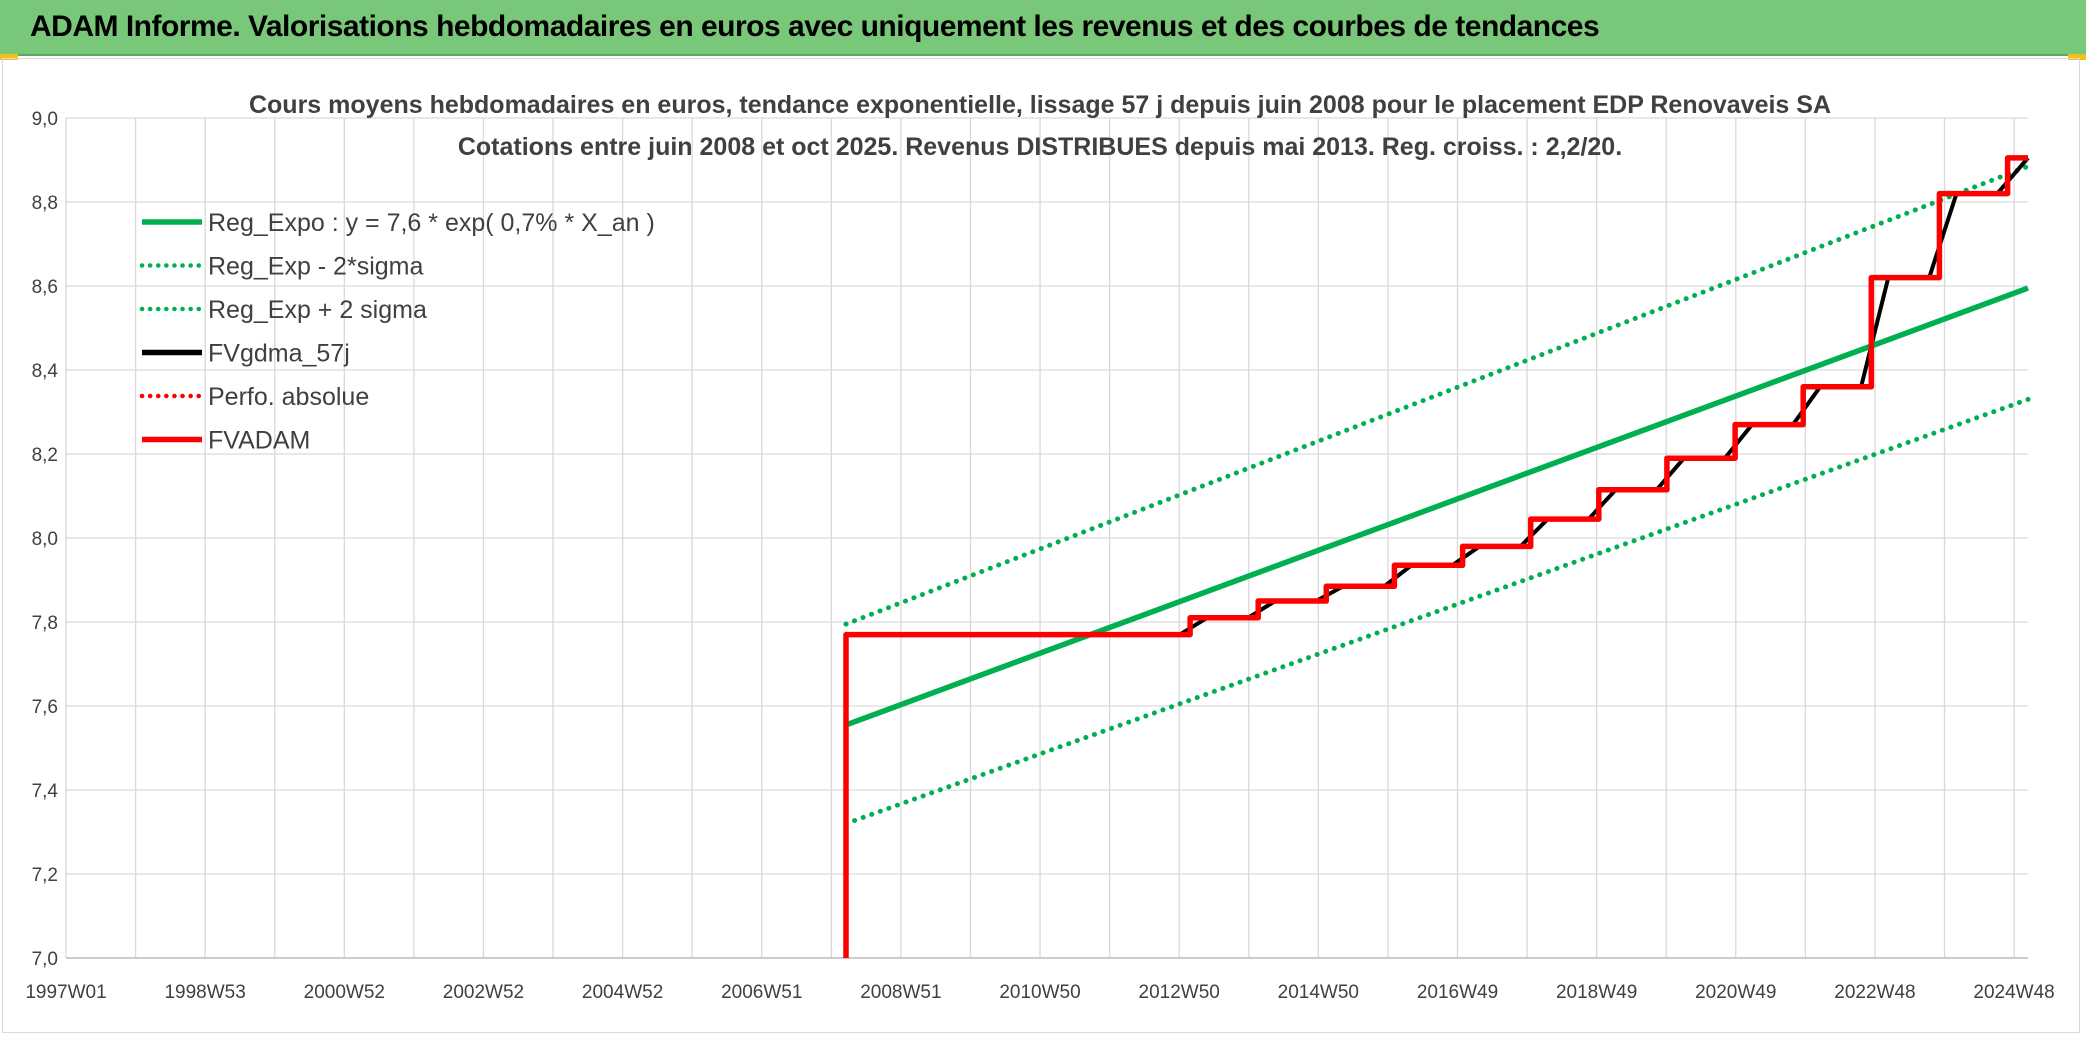 This screenshot has width=2086, height=1037. Describe the element at coordinates (1874, 992) in the screenshot. I see `x-tick-label: 2022W48` at that location.